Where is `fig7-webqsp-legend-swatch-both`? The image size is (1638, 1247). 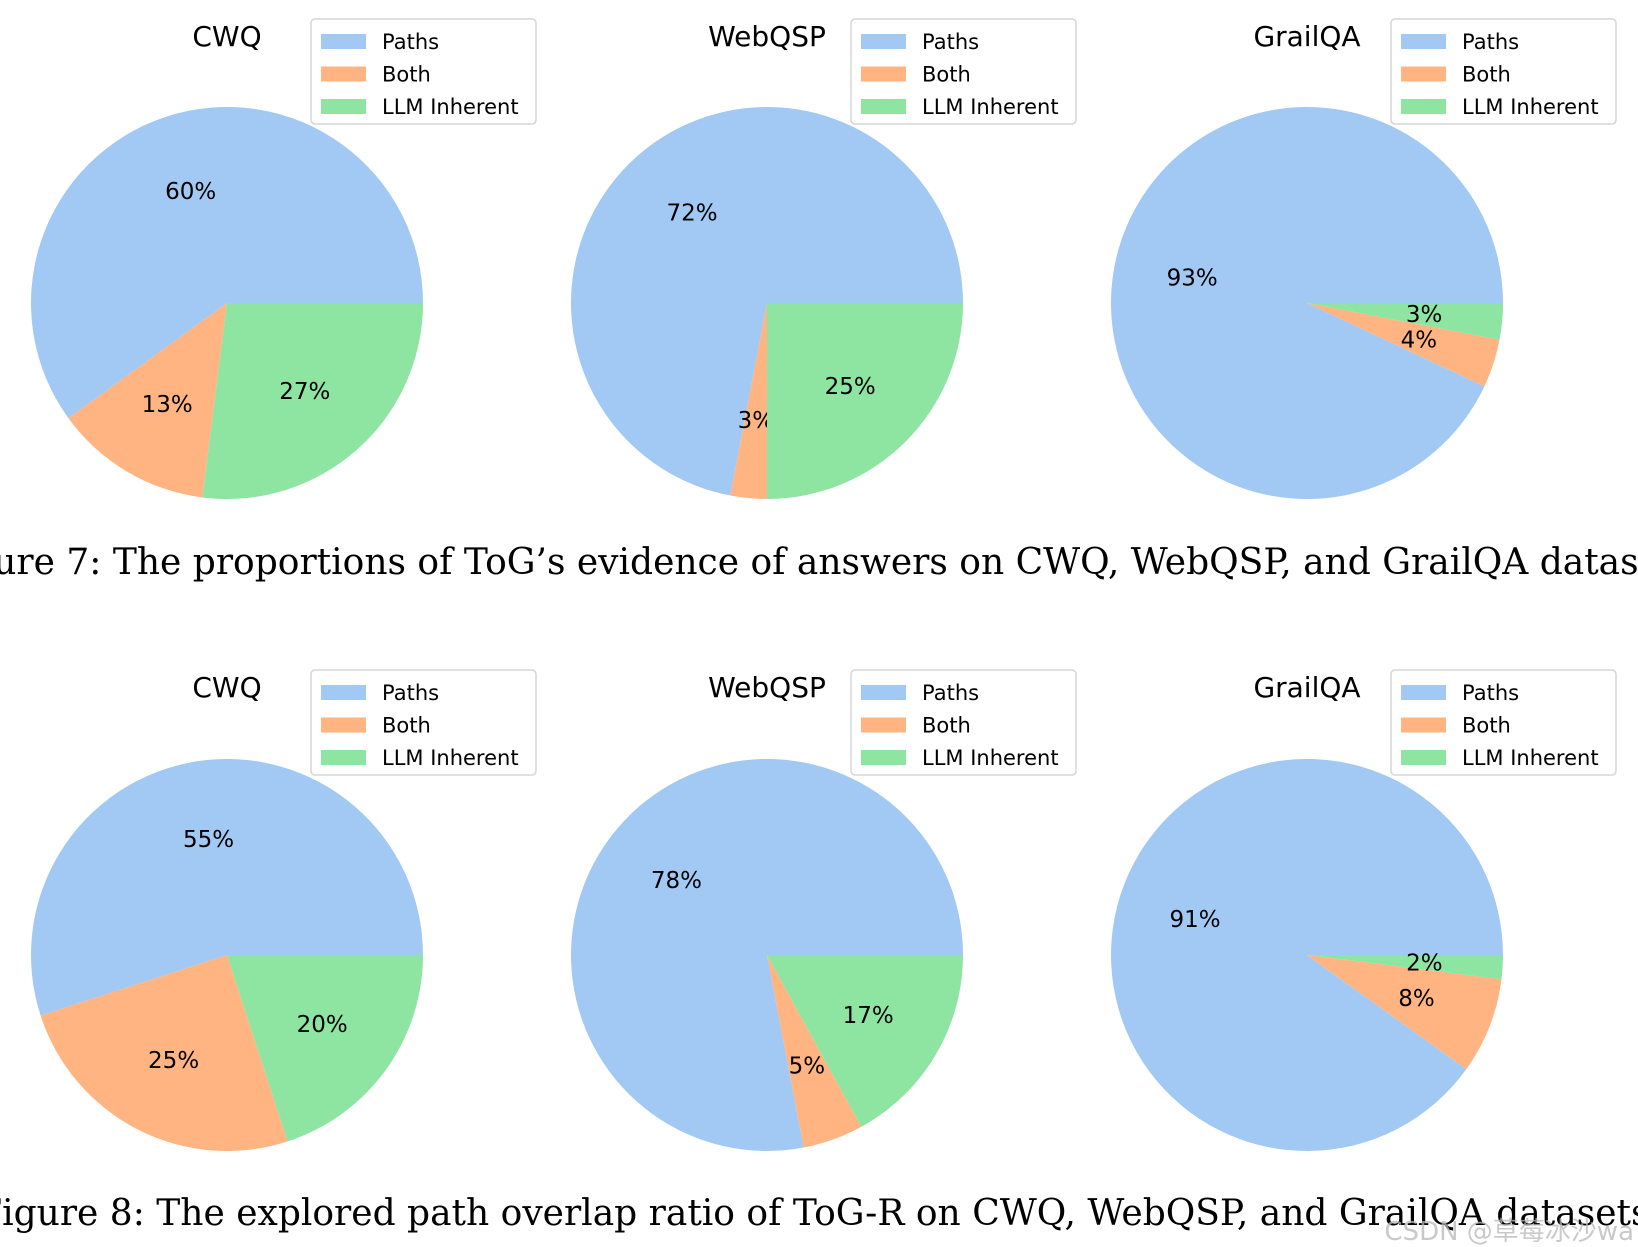 fig7-webqsp-legend-swatch-both is located at coordinates (883, 74).